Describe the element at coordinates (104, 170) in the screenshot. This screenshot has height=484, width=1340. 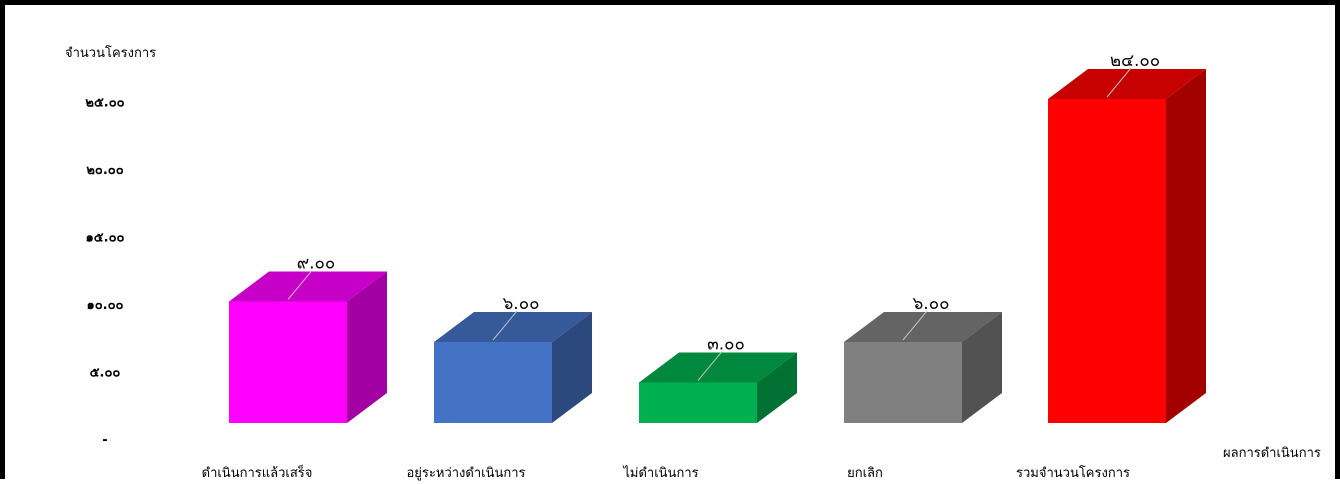
I see `y-tick-label: ๒๐.๐๐` at that location.